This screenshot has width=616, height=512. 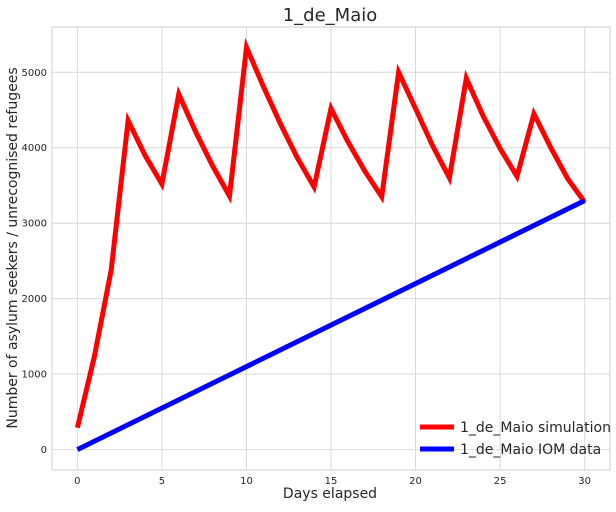 What do you see at coordinates (162, 481) in the screenshot?
I see `x-tick-label: 5` at bounding box center [162, 481].